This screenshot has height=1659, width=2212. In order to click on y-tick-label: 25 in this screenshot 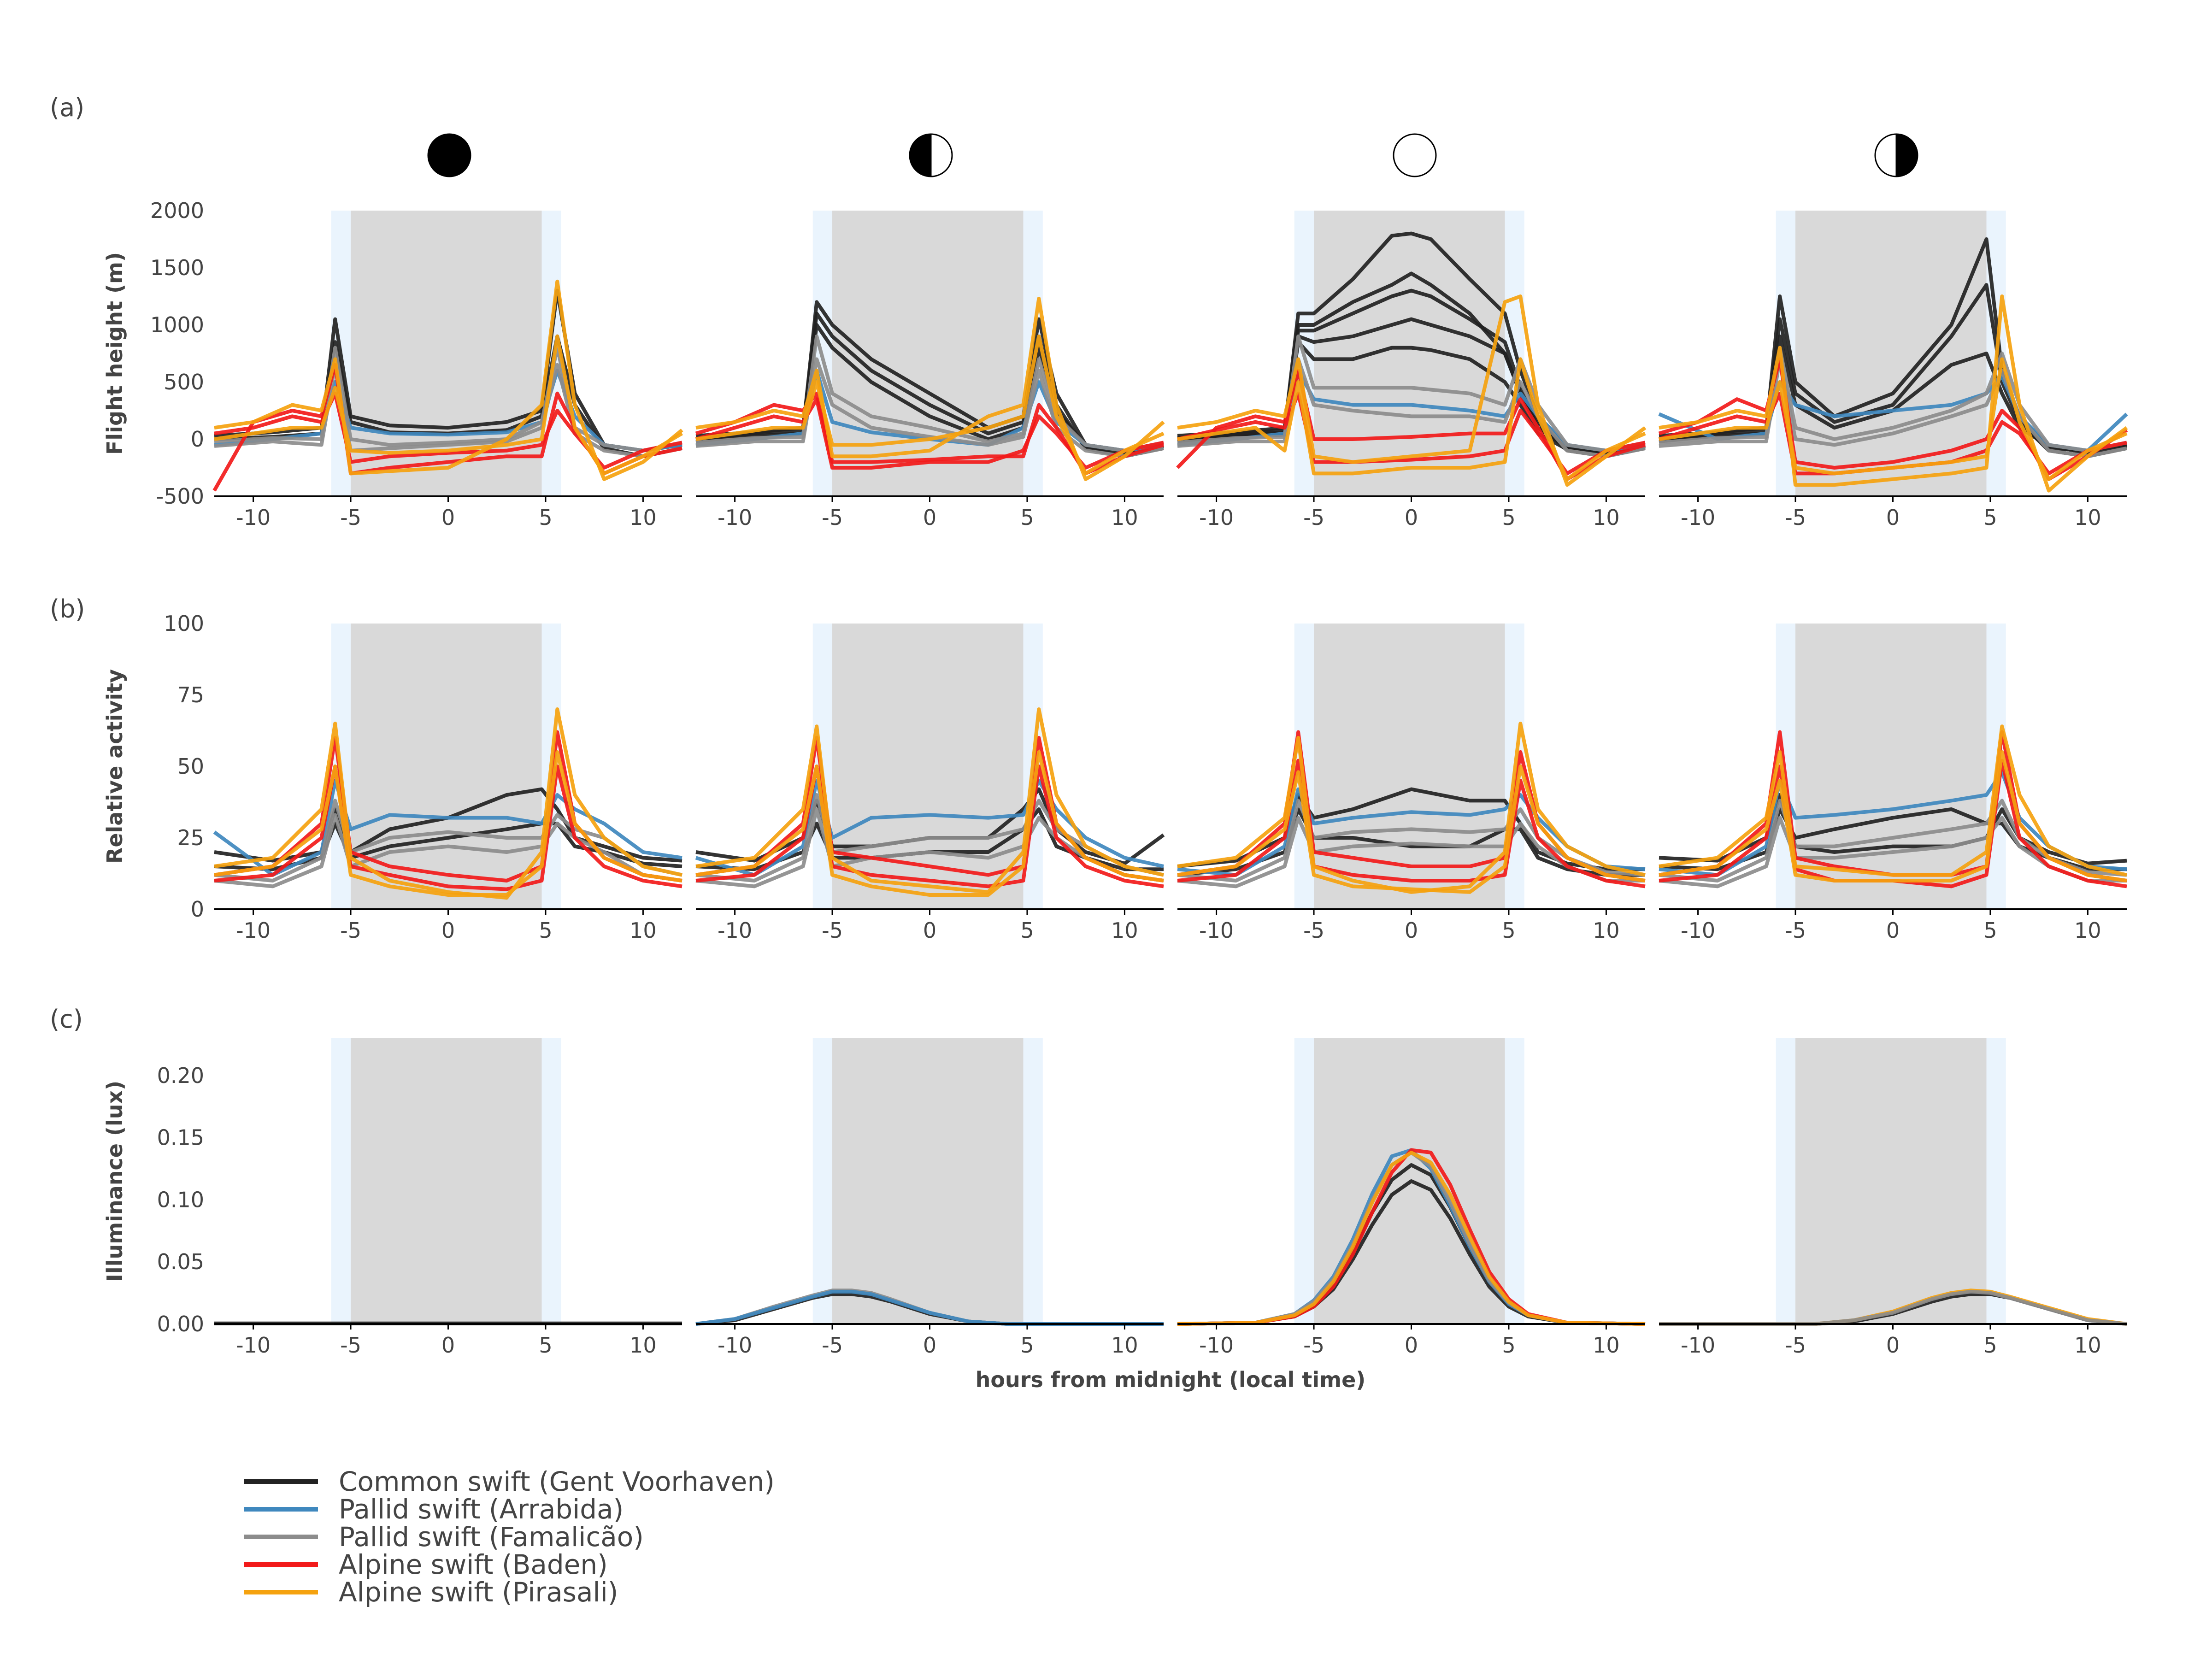, I will do `click(190, 837)`.